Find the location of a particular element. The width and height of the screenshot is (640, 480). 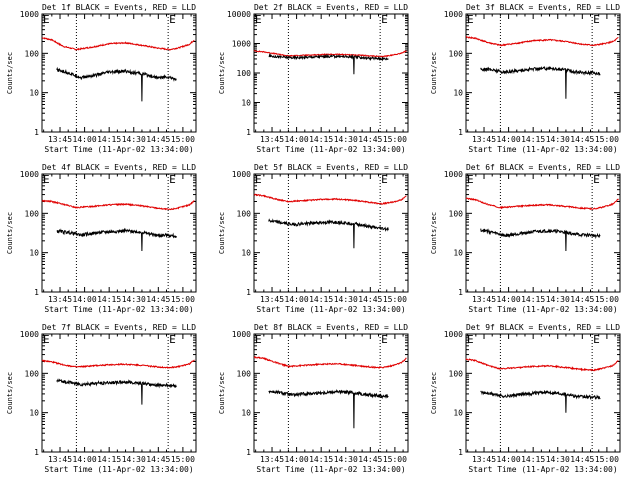

panel-title: Det 1f BLACK = Events, RED = LLD is located at coordinates (119, 7).